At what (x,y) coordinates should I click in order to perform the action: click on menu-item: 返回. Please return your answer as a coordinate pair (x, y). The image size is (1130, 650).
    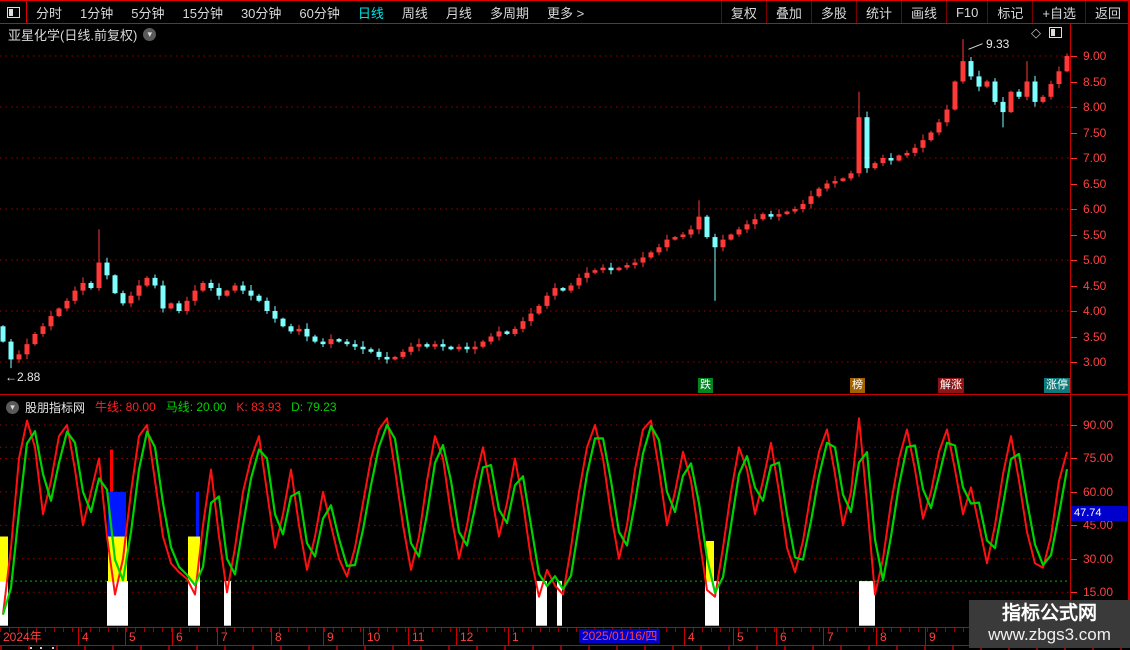
    Looking at the image, I should click on (1107, 12).